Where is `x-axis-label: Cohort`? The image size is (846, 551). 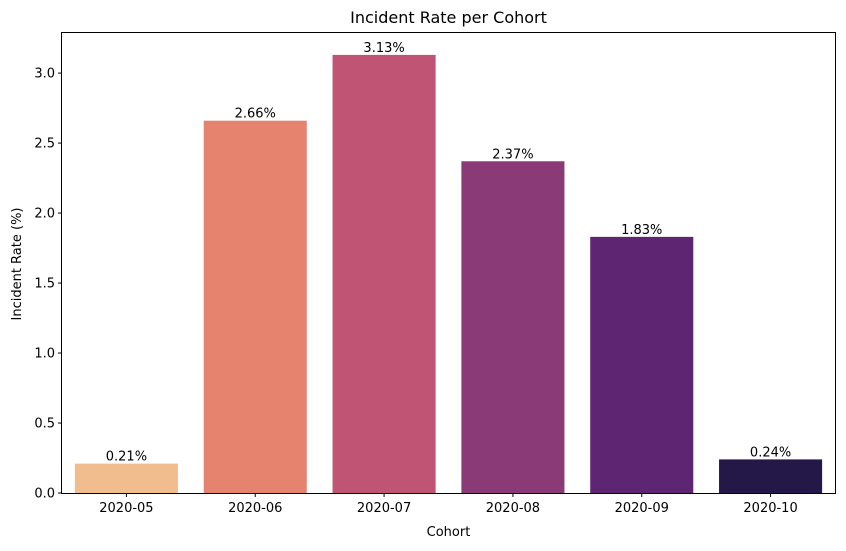 x-axis-label: Cohort is located at coordinates (449, 532).